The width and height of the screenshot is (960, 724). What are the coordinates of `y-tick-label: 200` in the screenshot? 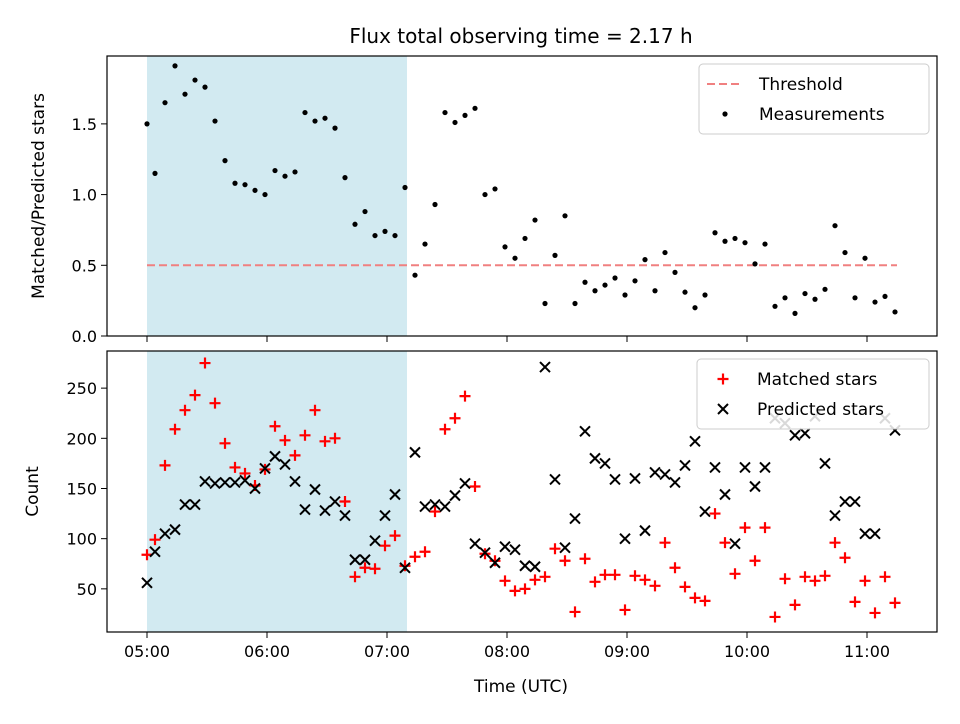 It's located at (81, 438).